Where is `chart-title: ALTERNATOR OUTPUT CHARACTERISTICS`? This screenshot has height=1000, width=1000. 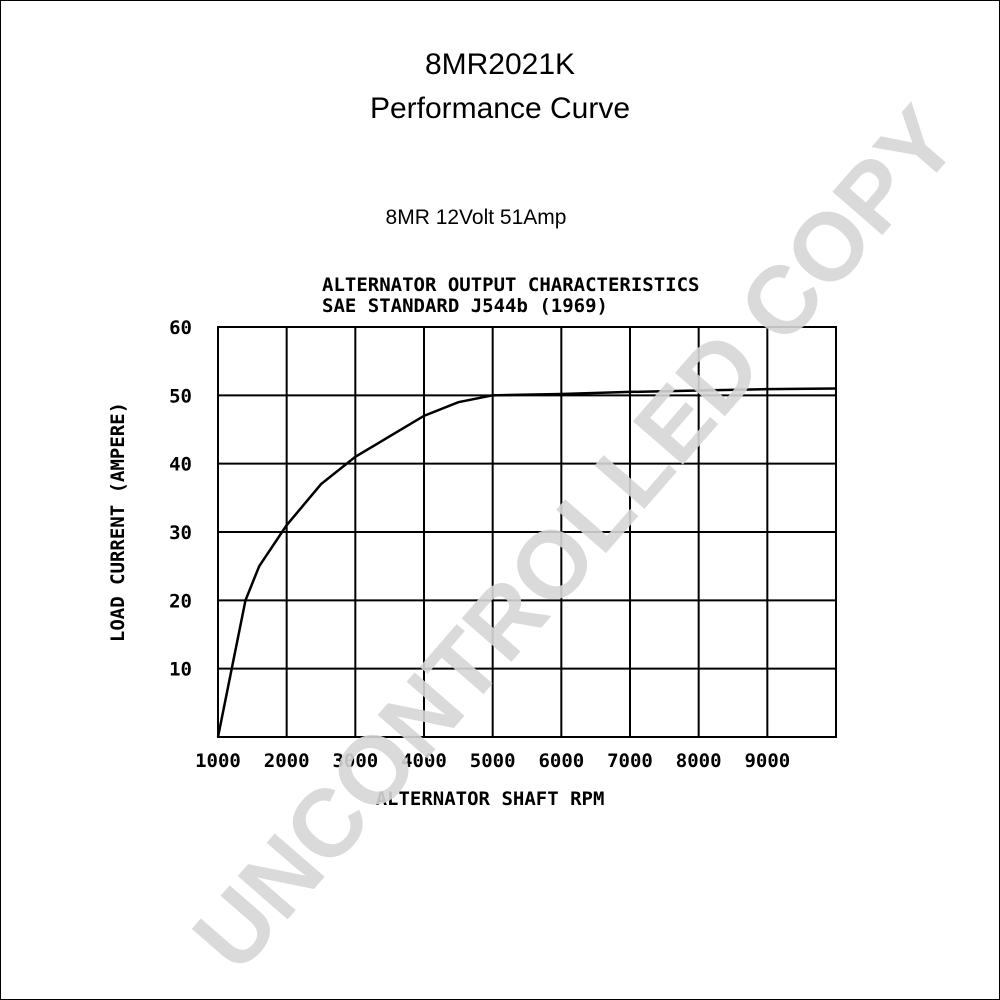 chart-title: ALTERNATOR OUTPUT CHARACTERISTICS is located at coordinates (511, 285).